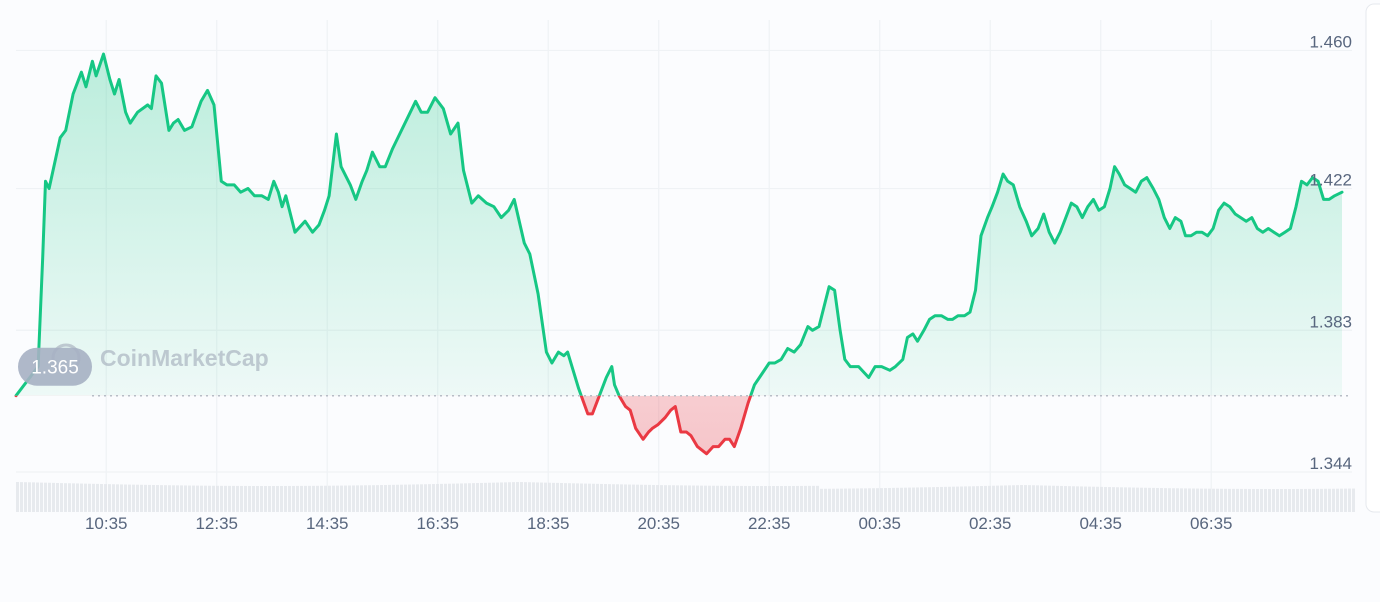 The image size is (1380, 602). I want to click on area-fill-below, so click(679, 424).